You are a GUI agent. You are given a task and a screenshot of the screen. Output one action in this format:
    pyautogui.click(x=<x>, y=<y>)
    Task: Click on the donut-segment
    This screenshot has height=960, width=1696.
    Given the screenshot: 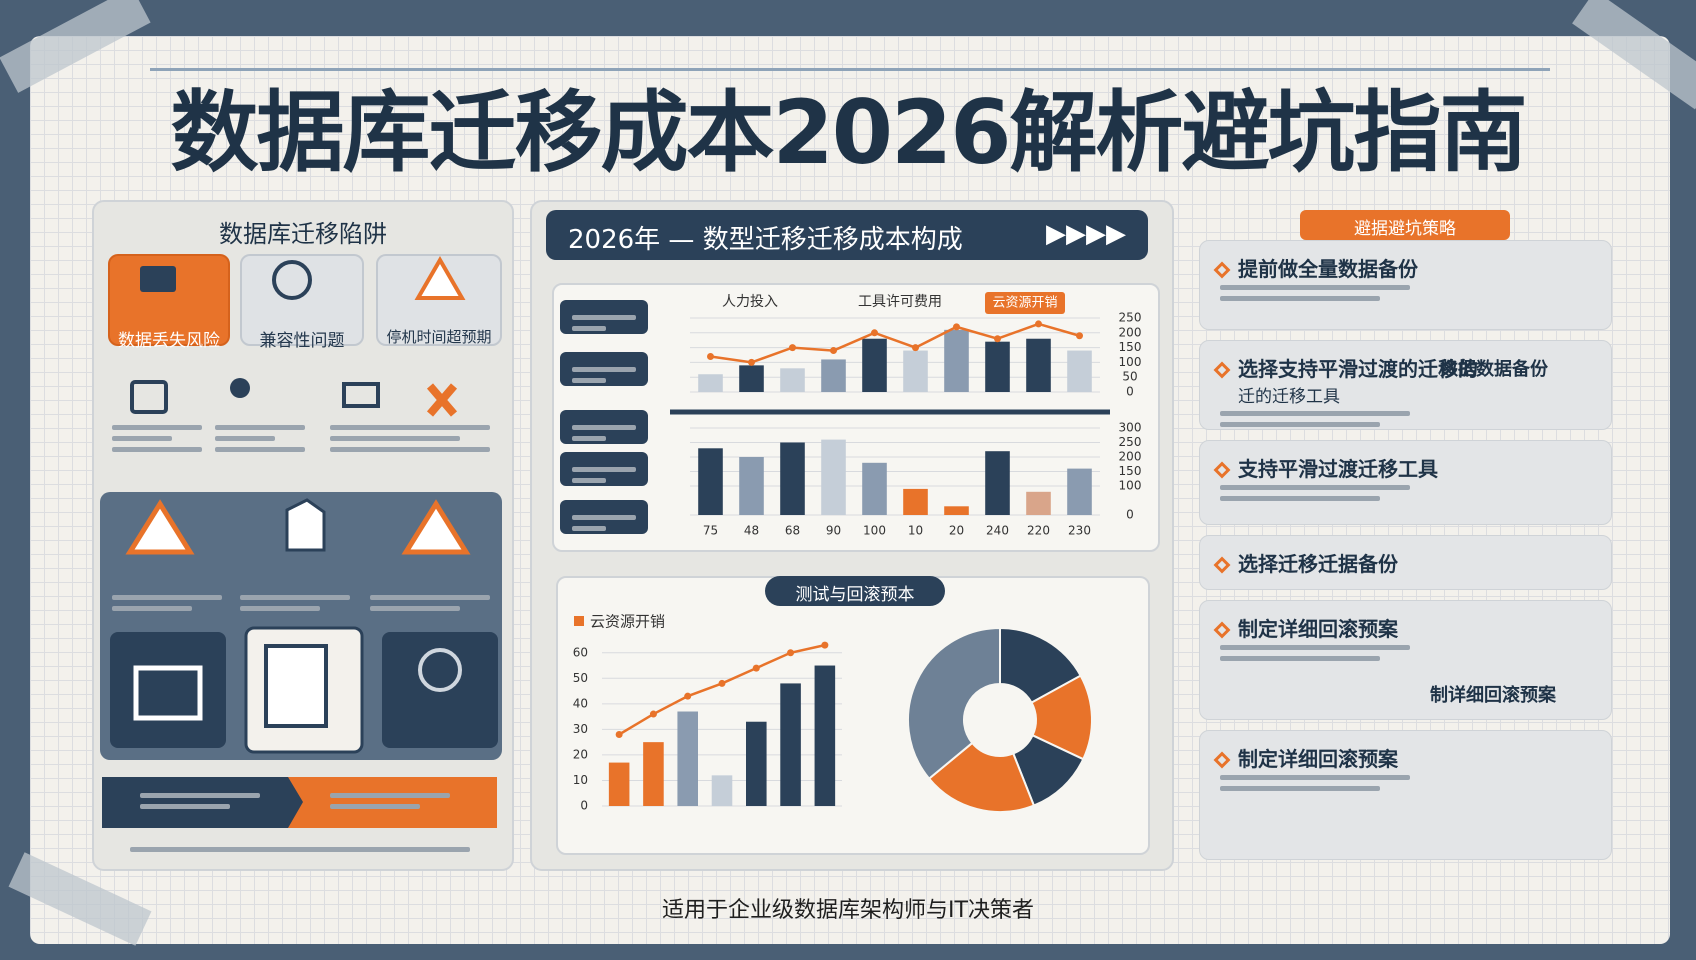 What is the action you would take?
    pyautogui.click(x=981, y=777)
    